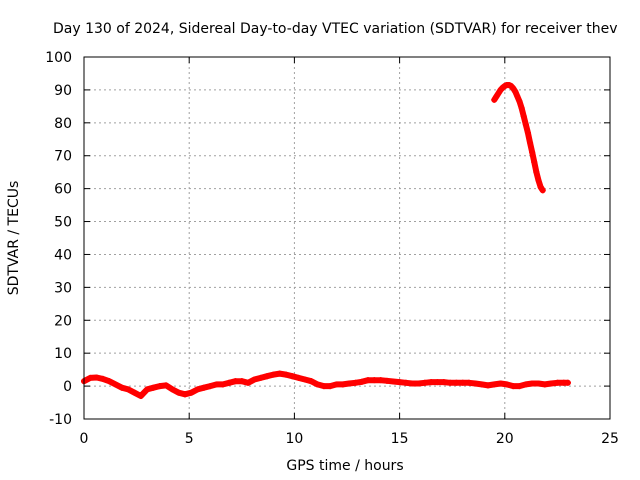 This screenshot has width=640, height=480. What do you see at coordinates (294, 439) in the screenshot?
I see `x-tick-label: 10` at bounding box center [294, 439].